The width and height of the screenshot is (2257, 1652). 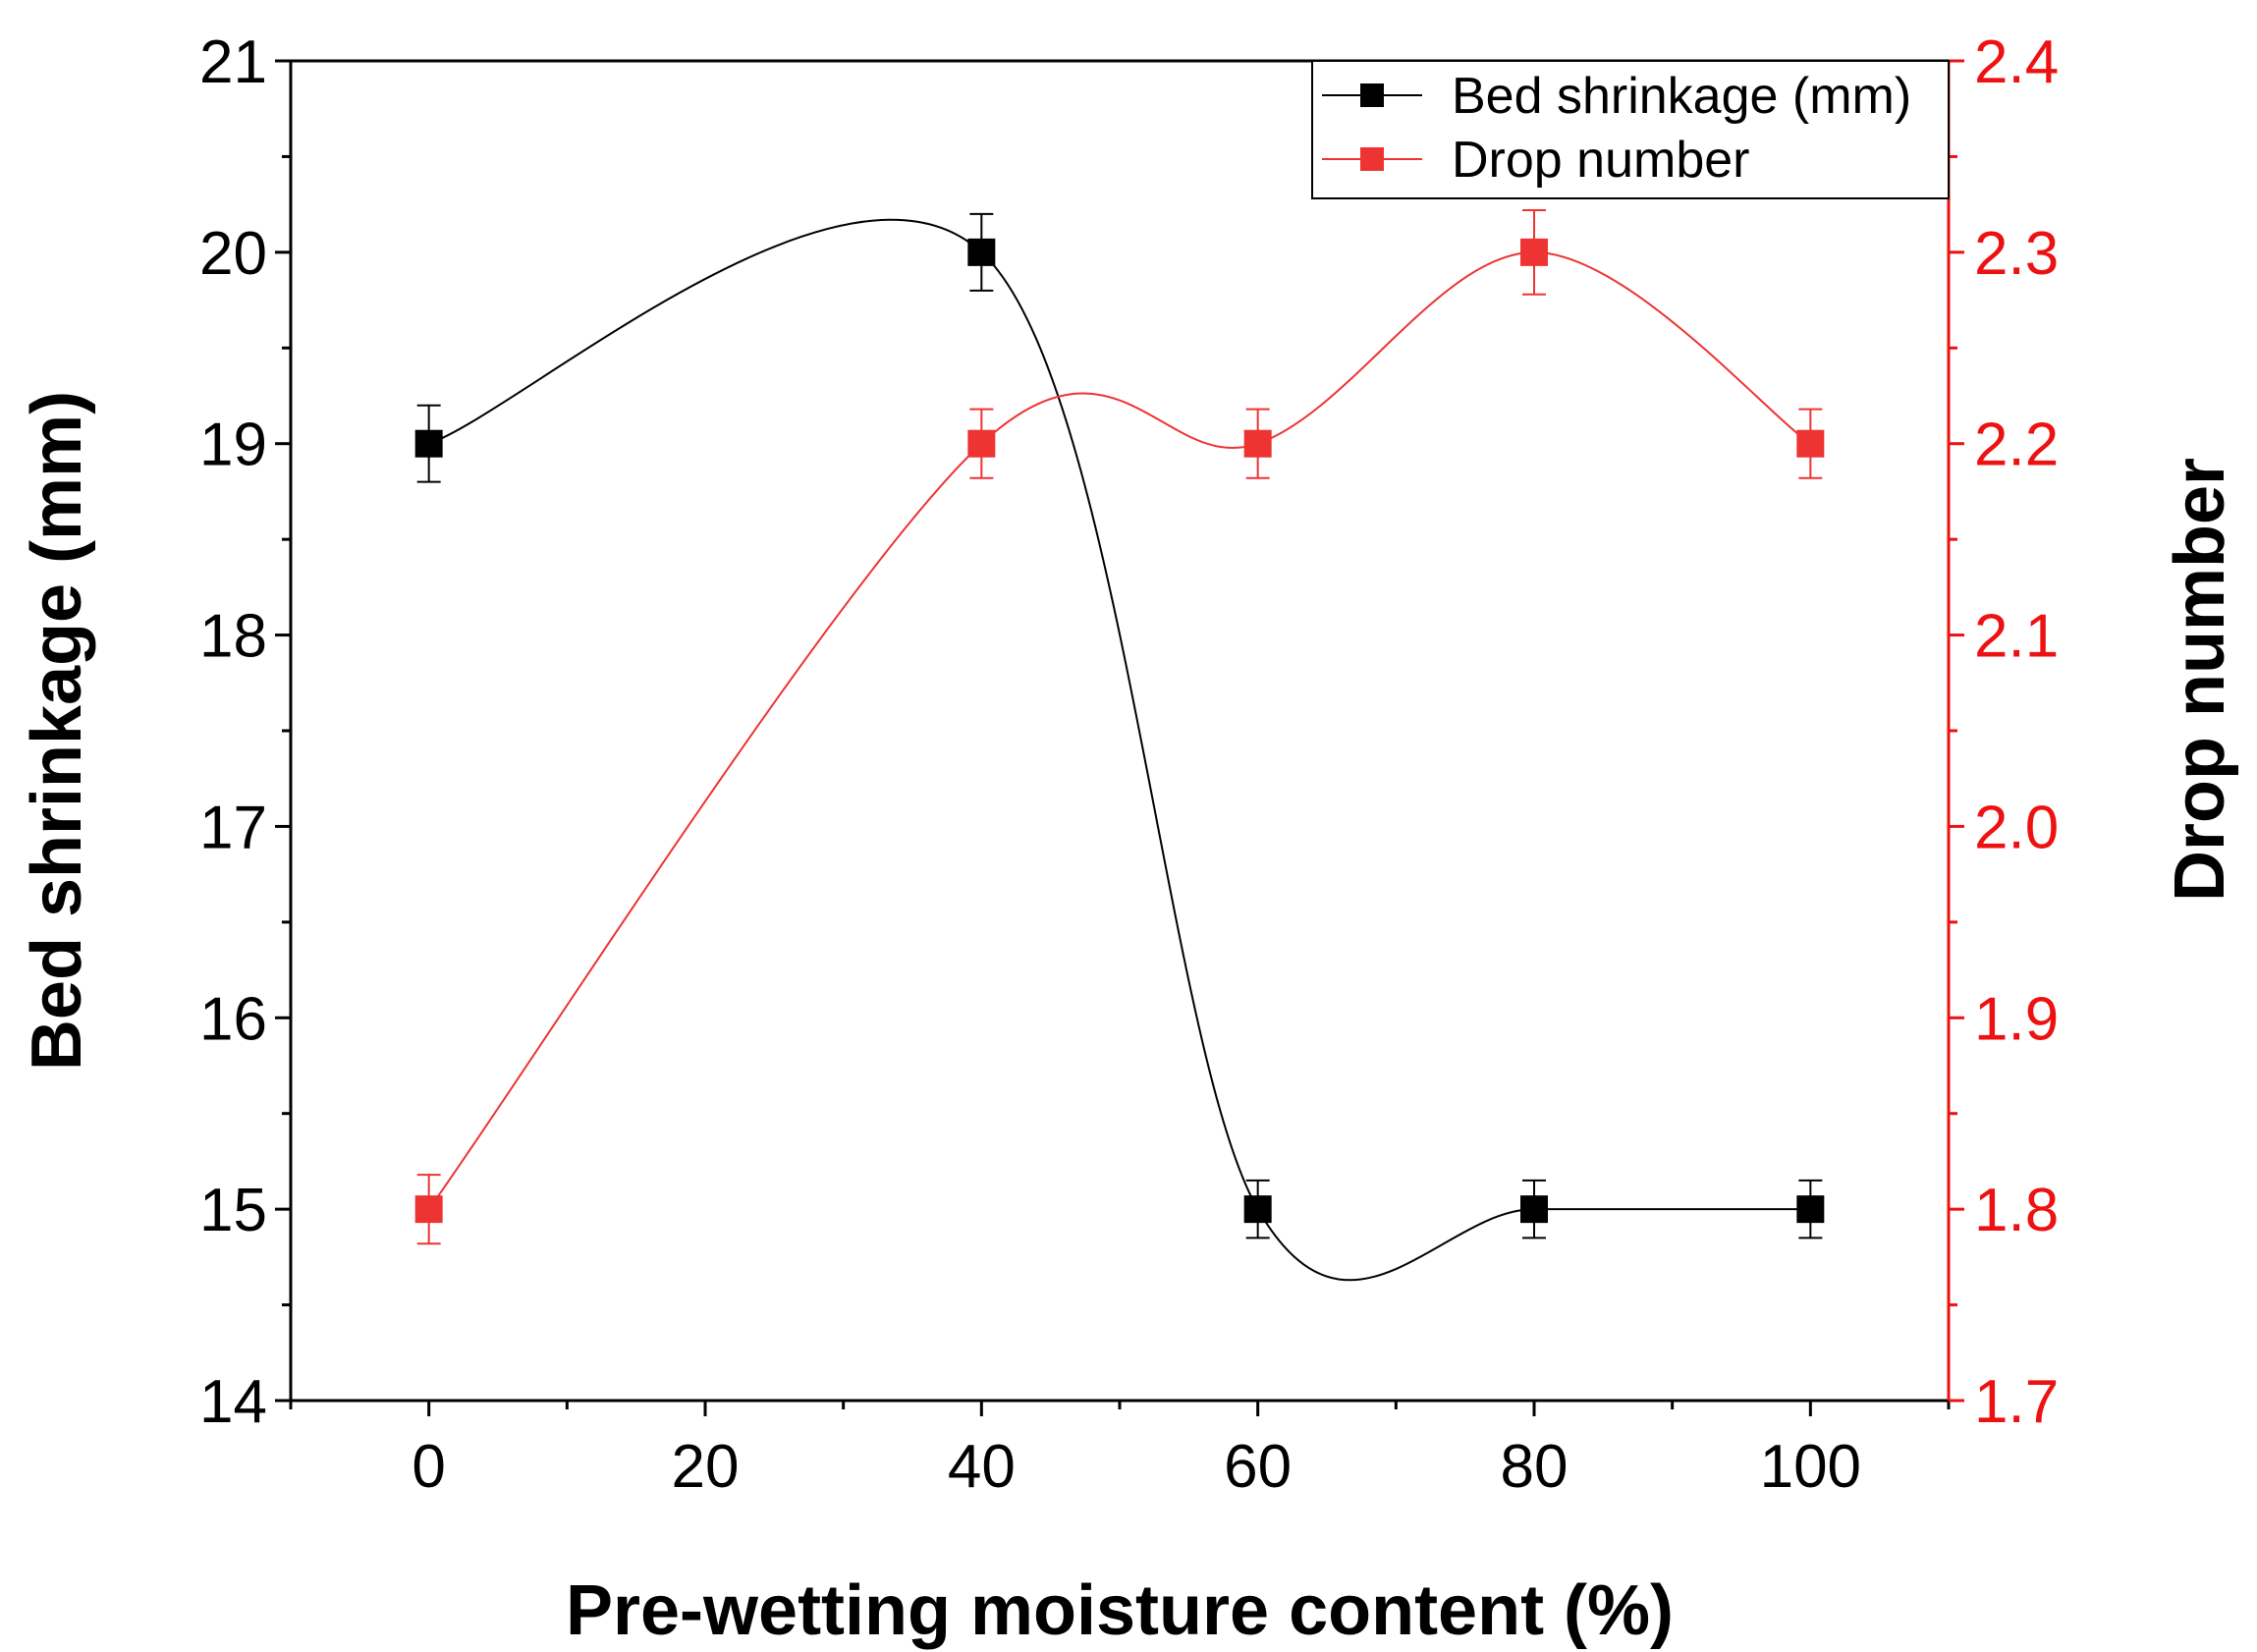 What do you see at coordinates (1811, 1467) in the screenshot?
I see `x-tick-label: 100` at bounding box center [1811, 1467].